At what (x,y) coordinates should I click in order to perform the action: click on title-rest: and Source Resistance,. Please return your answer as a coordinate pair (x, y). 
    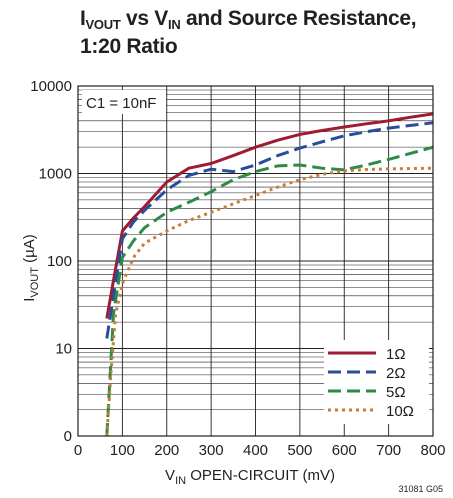
    Looking at the image, I should click on (298, 18).